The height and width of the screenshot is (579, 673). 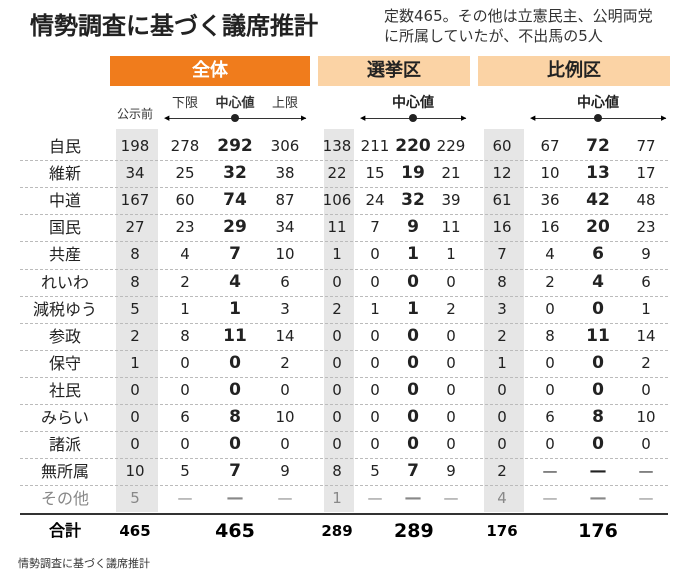 What do you see at coordinates (646, 146) in the screenshot?
I see `cell: 77` at bounding box center [646, 146].